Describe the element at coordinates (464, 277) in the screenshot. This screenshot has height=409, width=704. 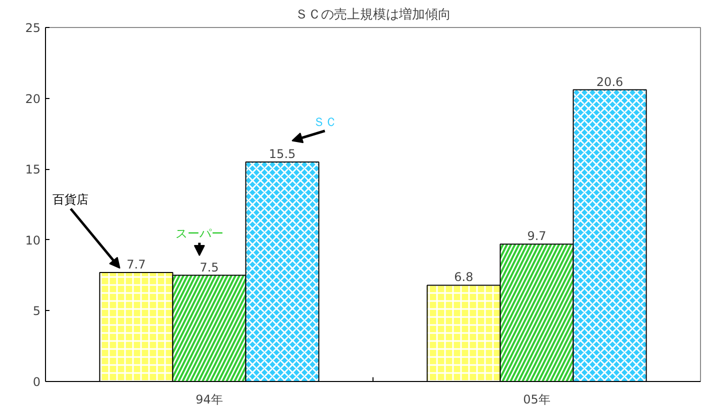
I see `data-label: 6.8` at that location.